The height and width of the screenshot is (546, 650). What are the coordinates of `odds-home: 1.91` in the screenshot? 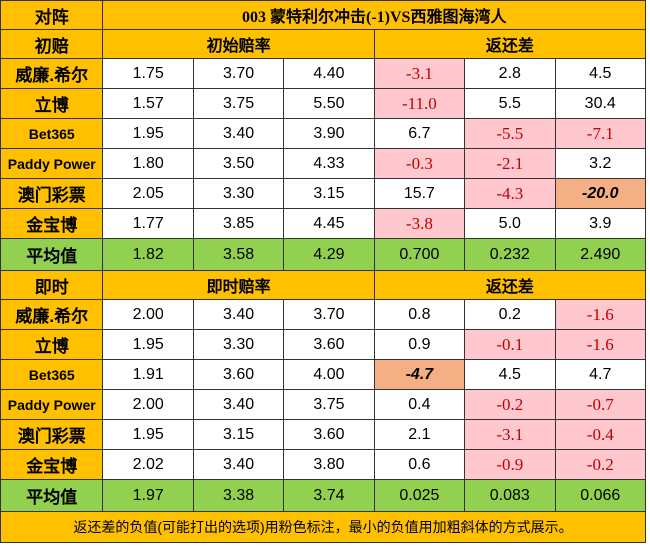 It's located at (148, 374).